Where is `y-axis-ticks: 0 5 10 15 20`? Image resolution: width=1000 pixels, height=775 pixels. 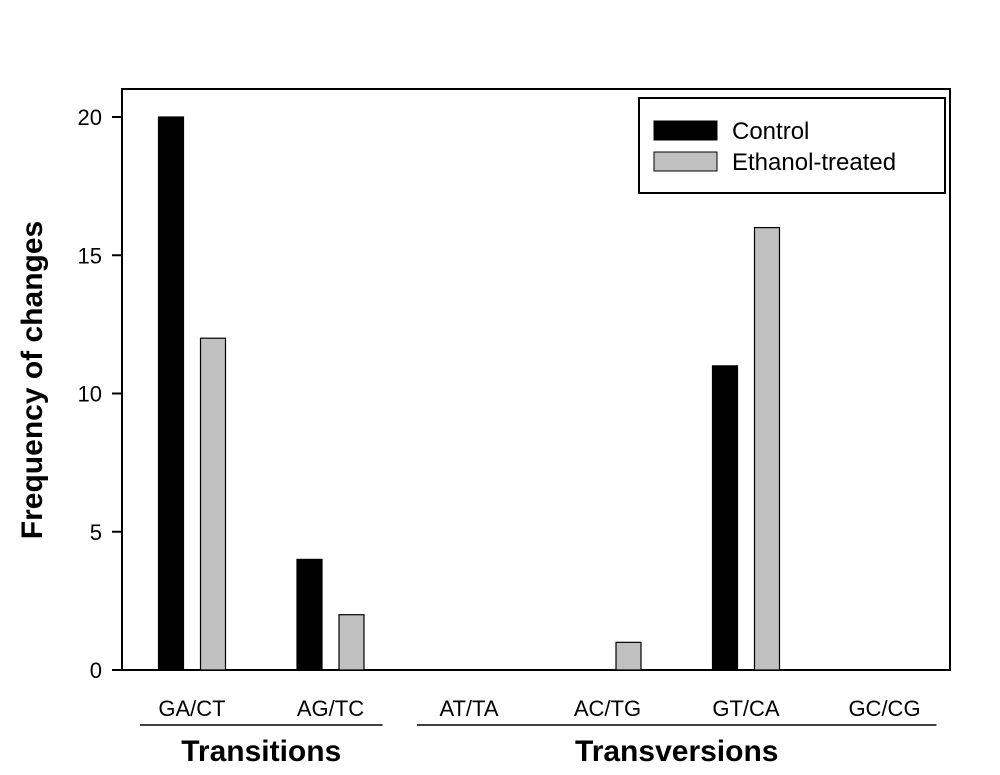 y-axis-ticks: 0 5 10 15 20 is located at coordinates (100, 394).